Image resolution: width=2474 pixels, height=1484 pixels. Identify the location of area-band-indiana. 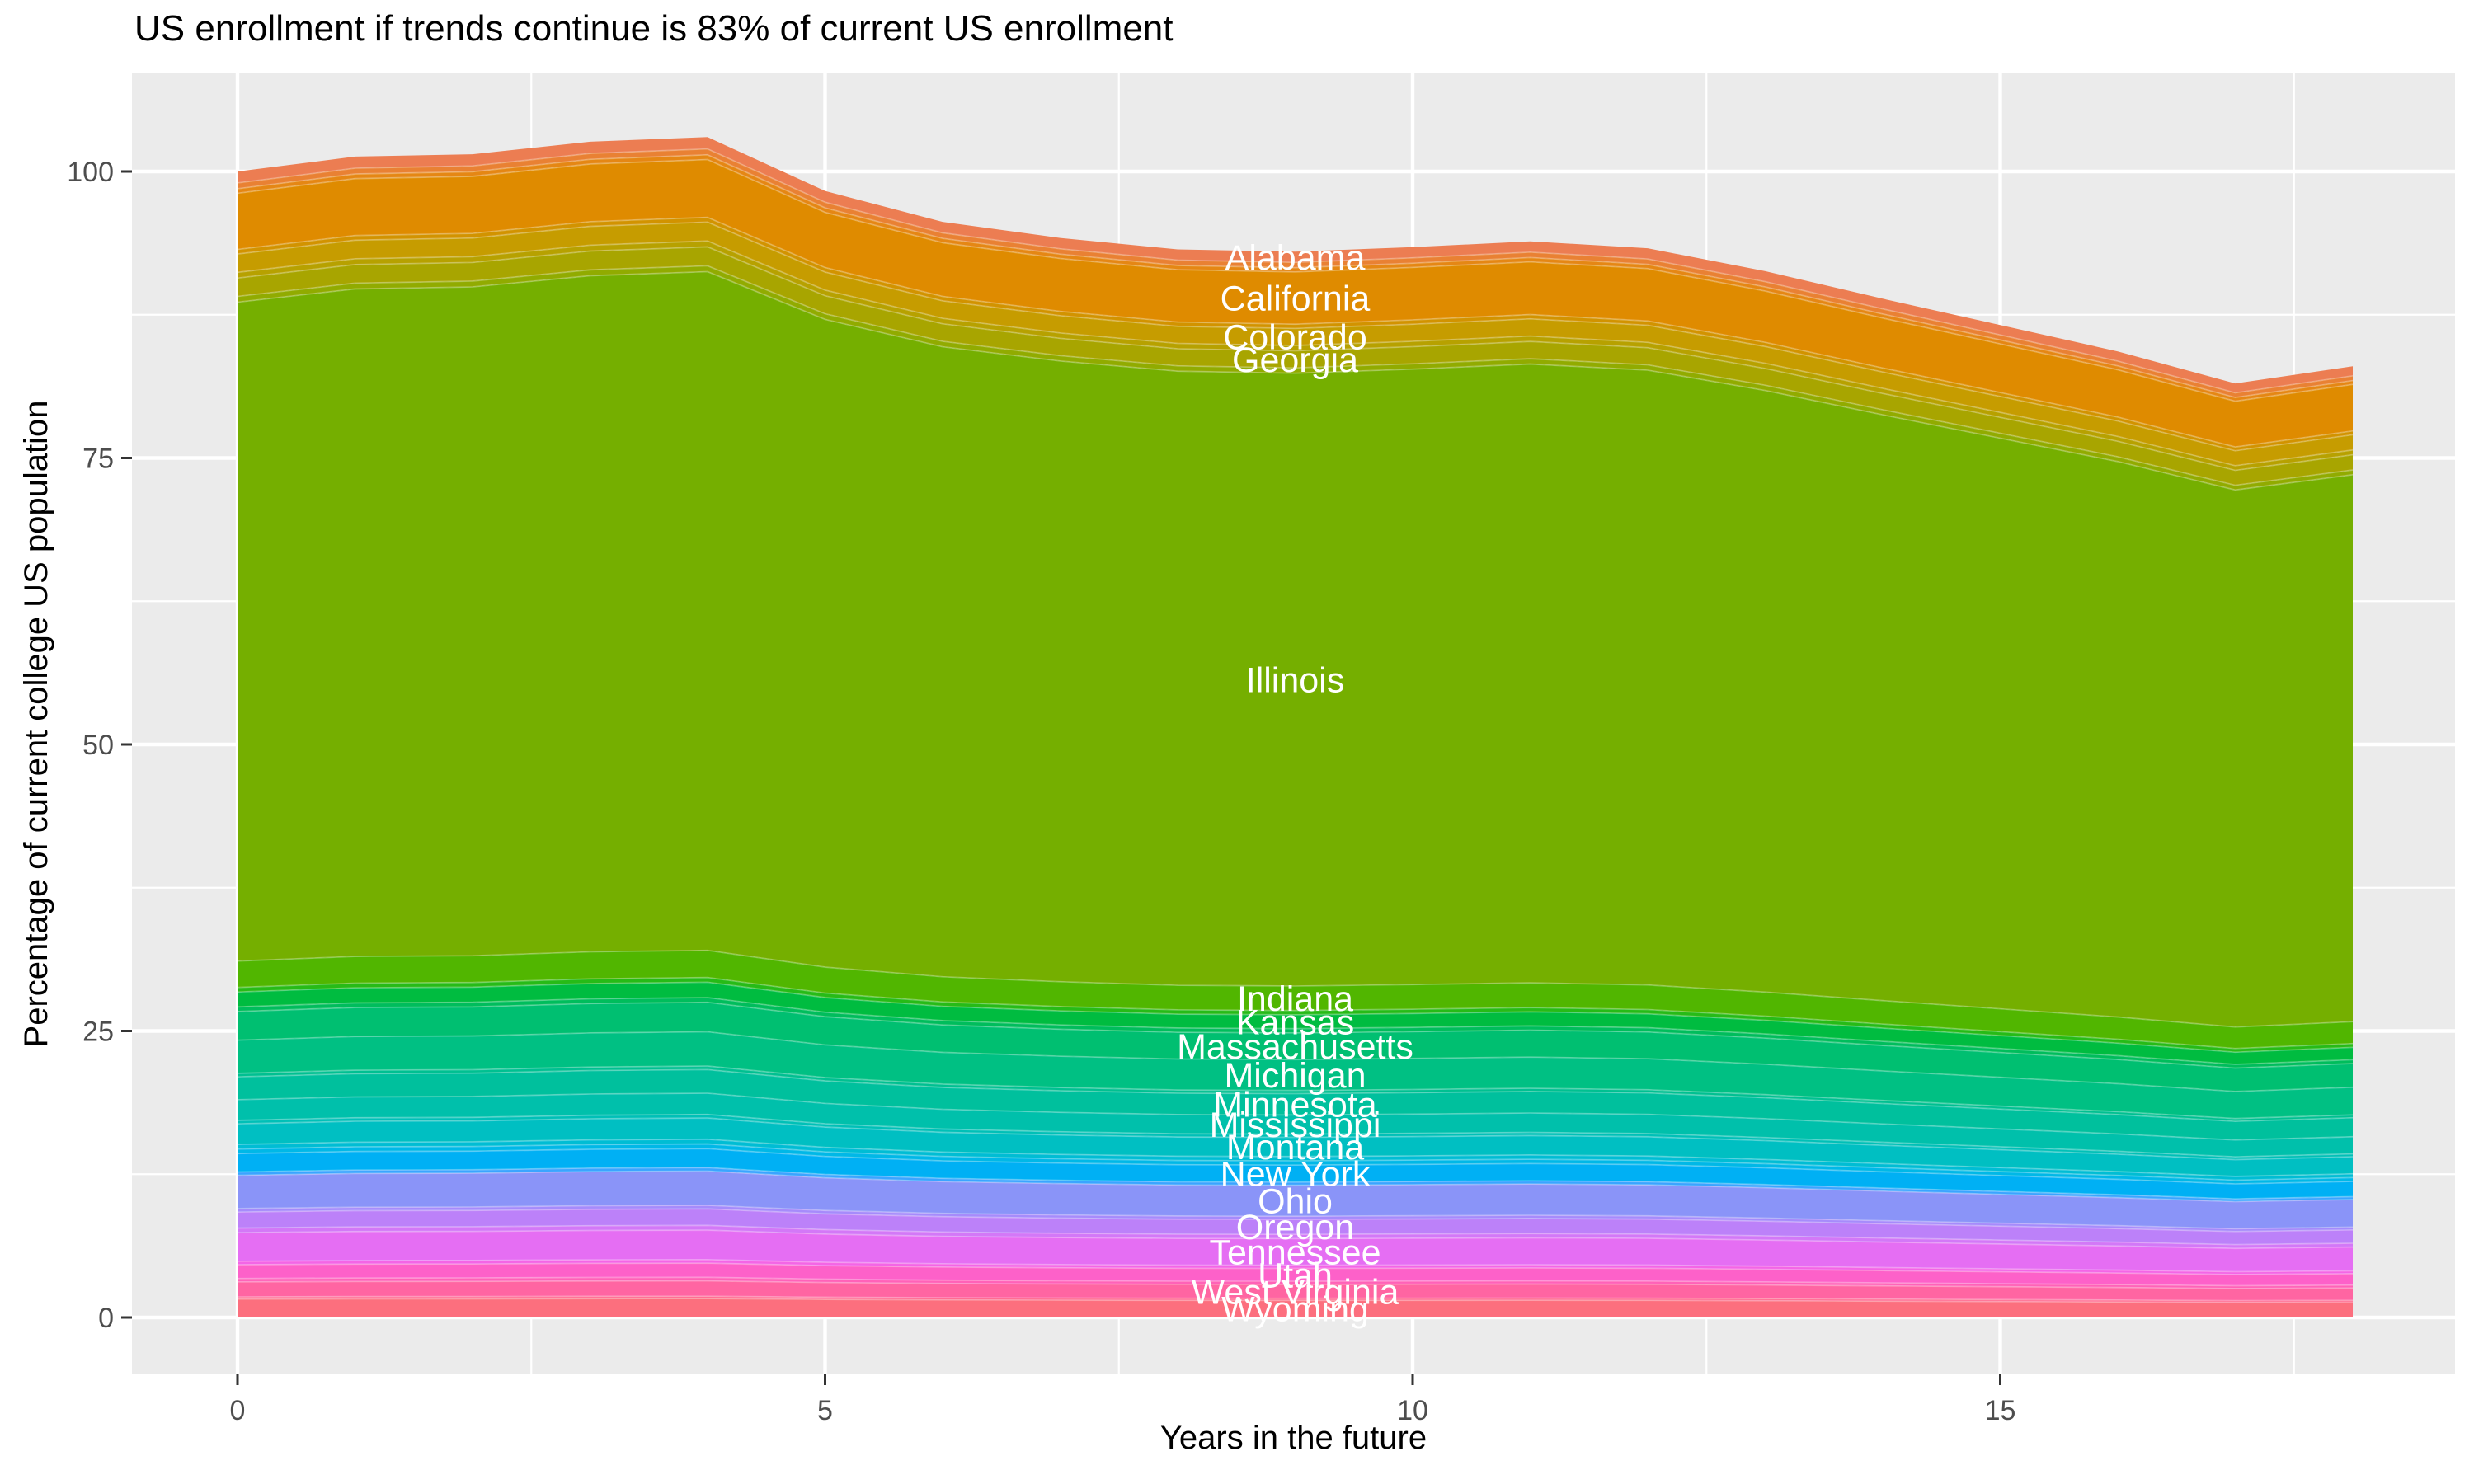
(1295, 999).